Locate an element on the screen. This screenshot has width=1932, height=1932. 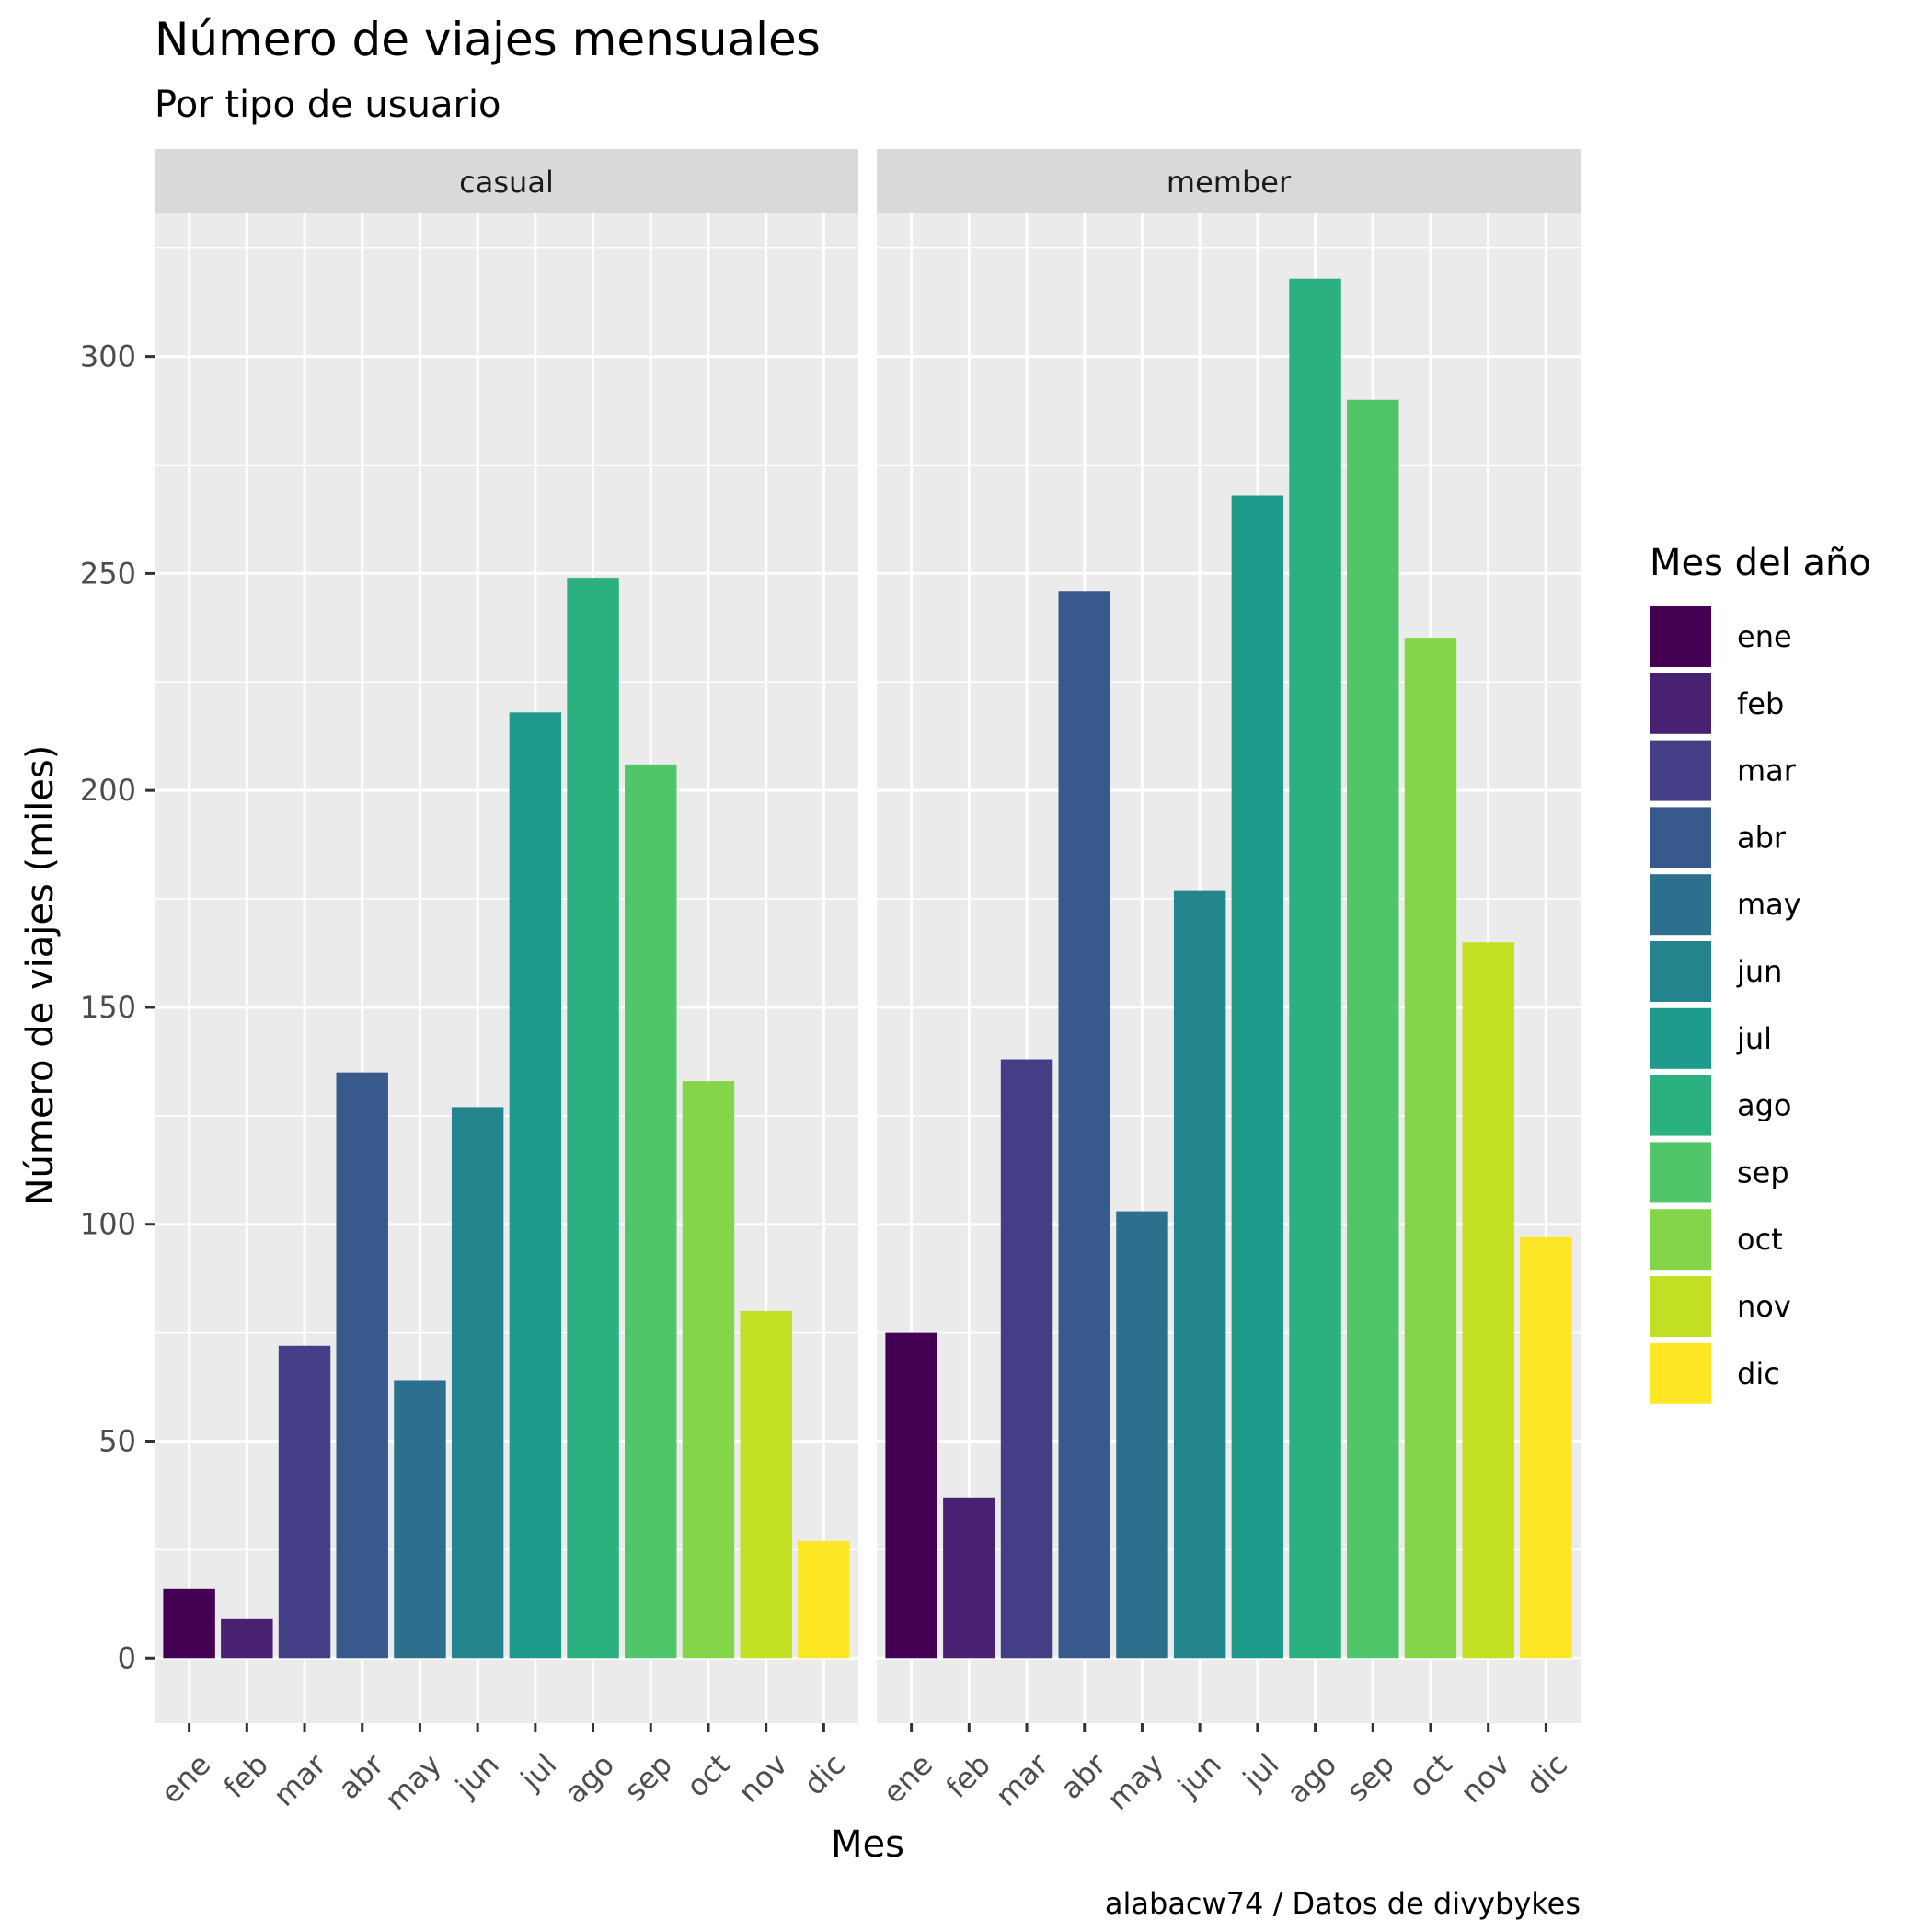
legend-label-jun: jun is located at coordinates (1759, 972).